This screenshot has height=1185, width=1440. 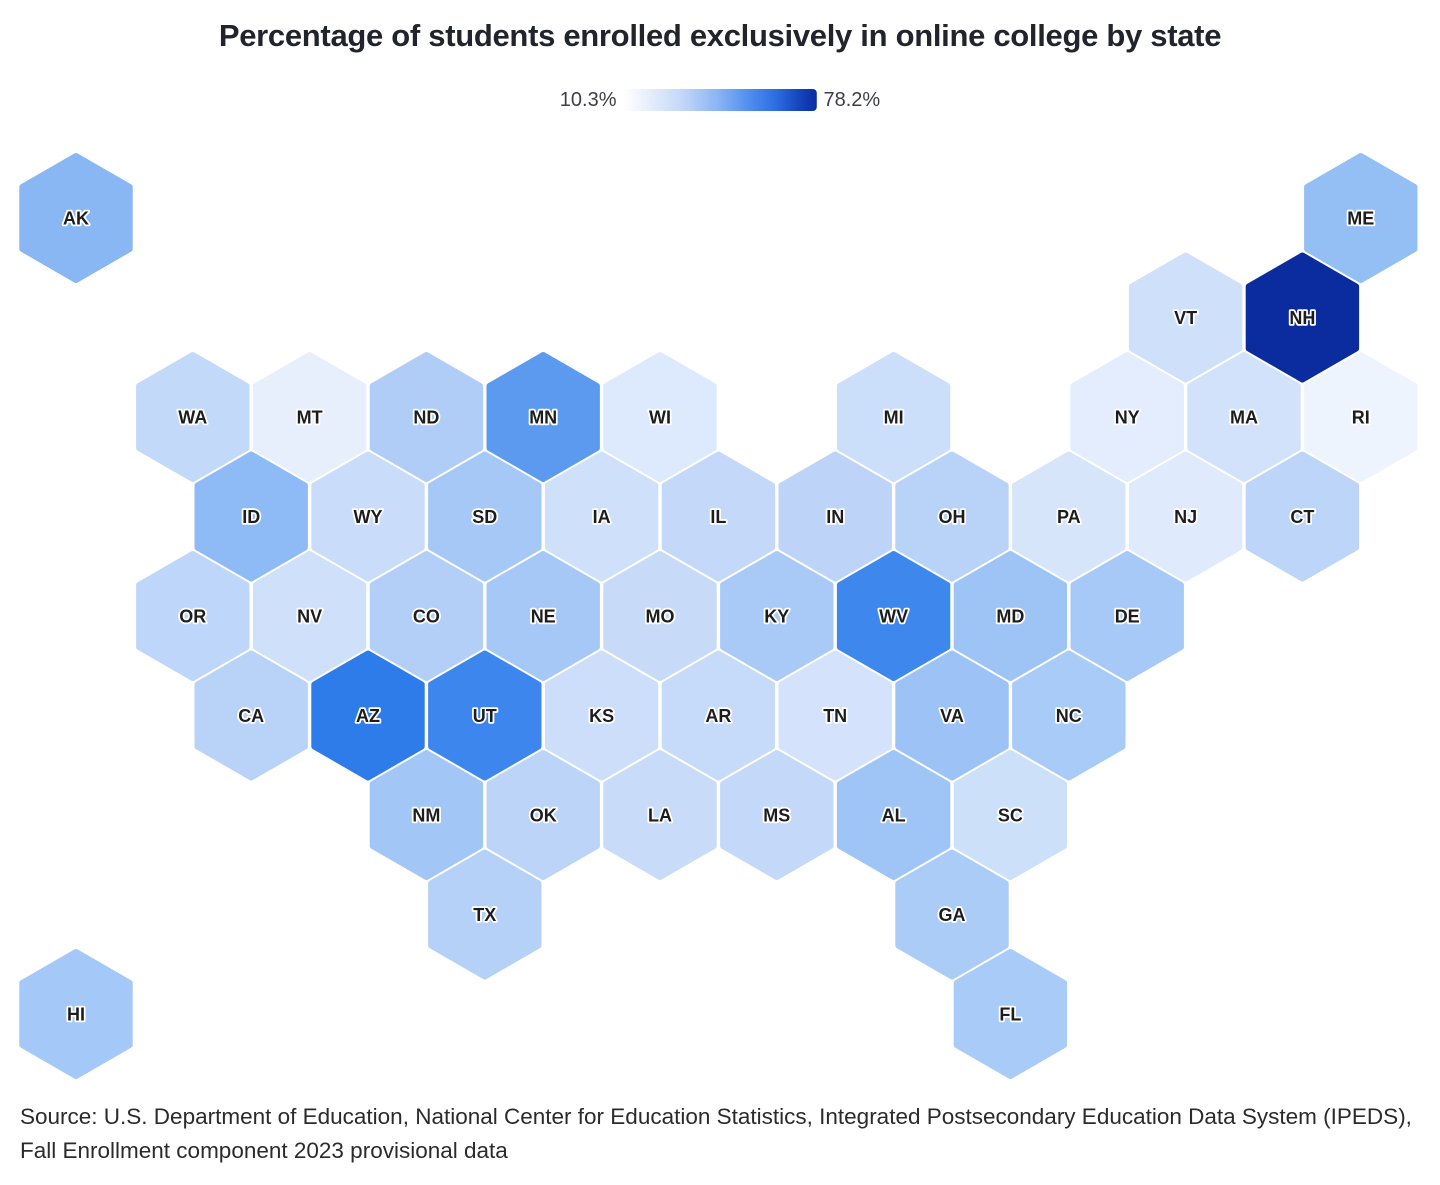 I want to click on hex-CA, so click(x=251, y=715).